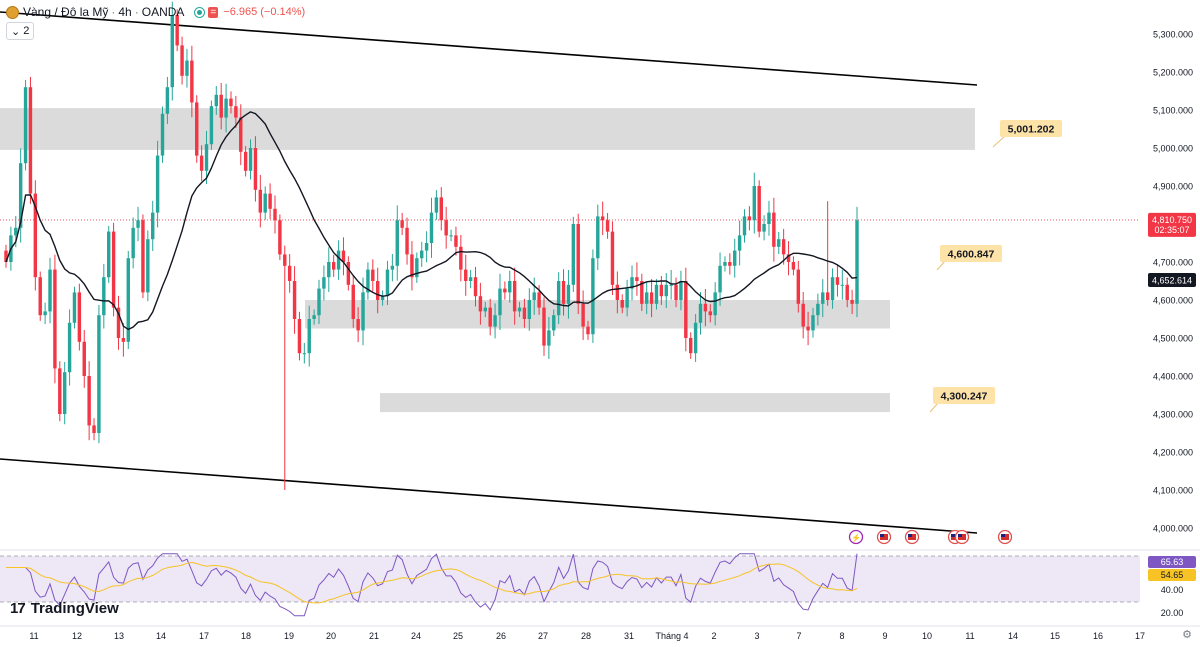 The height and width of the screenshot is (647, 1200). Describe the element at coordinates (489, 48) in the screenshot. I see `channel-upper-line` at that location.